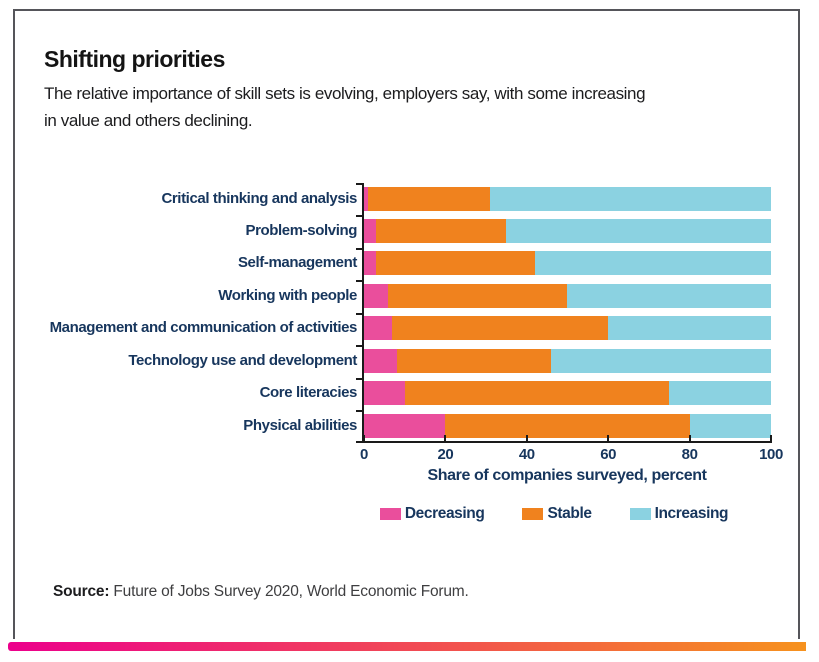 The height and width of the screenshot is (662, 819). I want to click on x-tick-label: 60, so click(608, 454).